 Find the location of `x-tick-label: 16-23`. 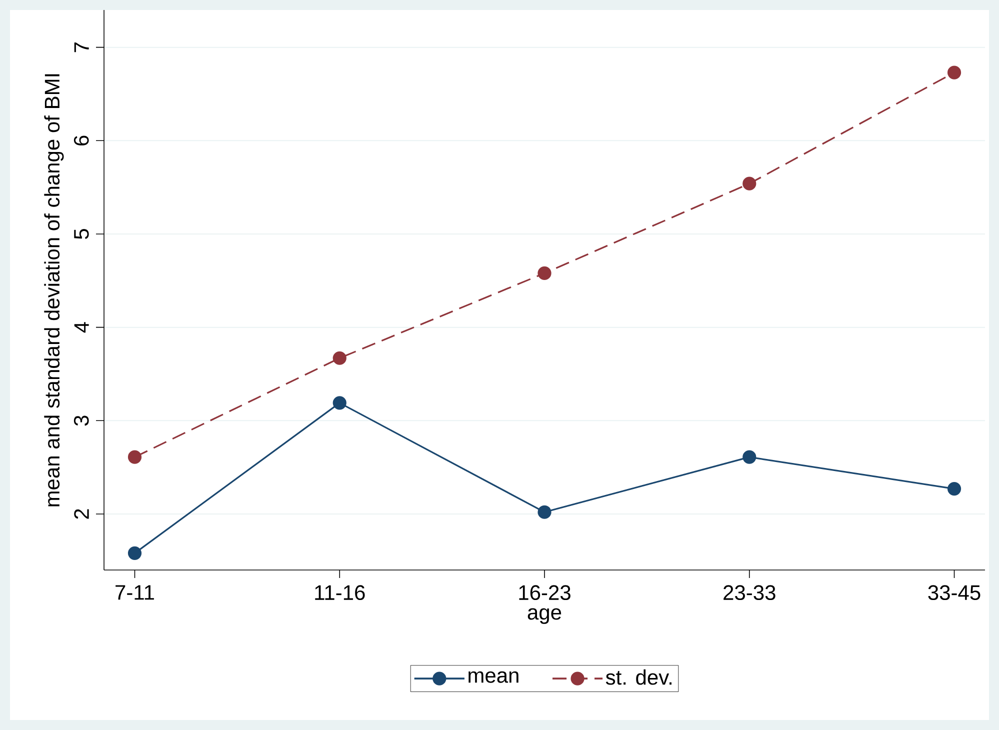

x-tick-label: 16-23 is located at coordinates (544, 592).